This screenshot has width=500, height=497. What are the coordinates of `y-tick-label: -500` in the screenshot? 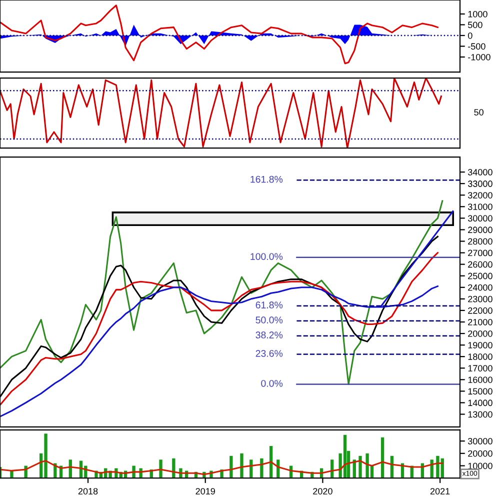 It's located at (477, 46).